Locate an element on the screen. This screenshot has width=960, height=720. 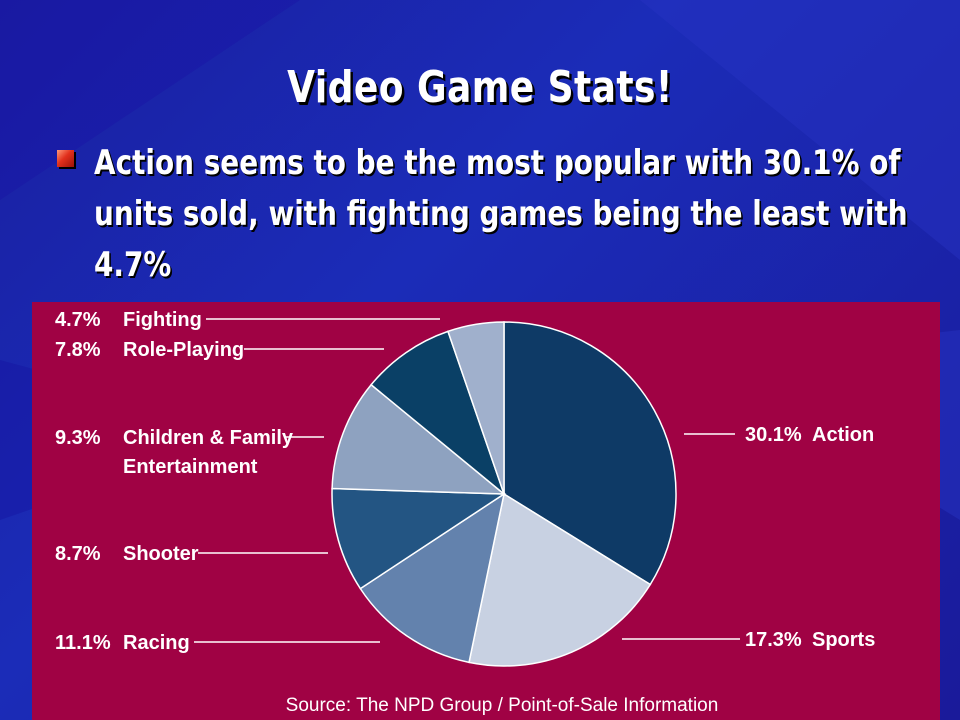
slide-title: Video Game Stats! is located at coordinates (480, 87).